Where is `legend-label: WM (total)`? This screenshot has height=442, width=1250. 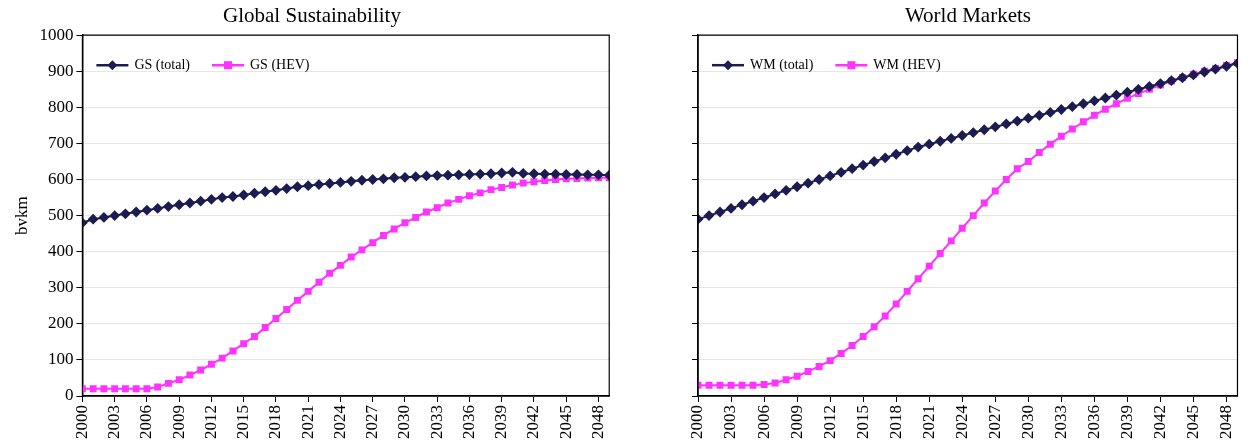 legend-label: WM (total) is located at coordinates (782, 64).